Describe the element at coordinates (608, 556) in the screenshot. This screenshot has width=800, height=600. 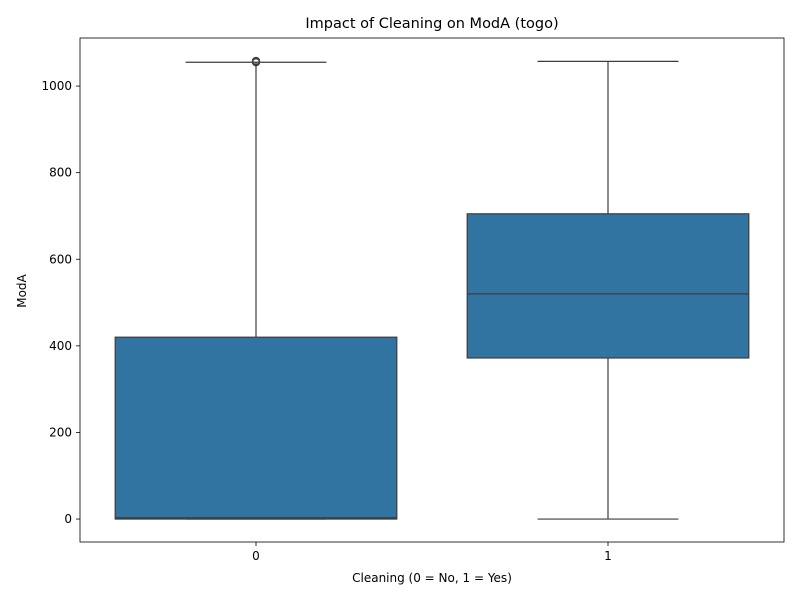
I see `x-tick-label: 1` at that location.